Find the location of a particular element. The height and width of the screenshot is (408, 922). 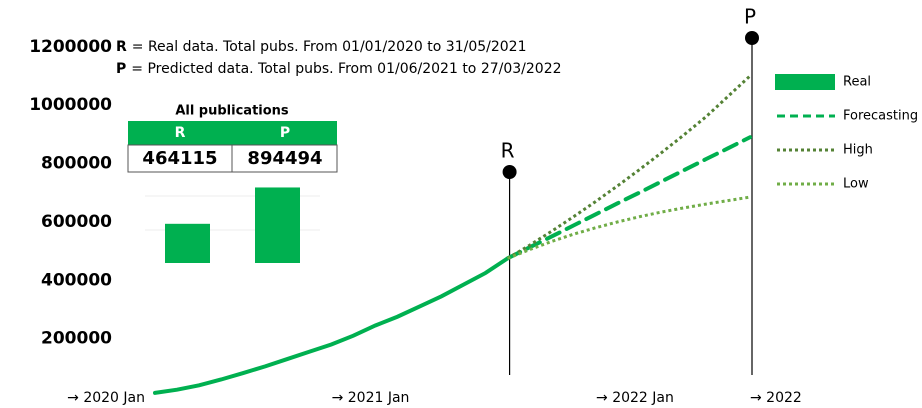

y-tick-label: 600000 is located at coordinates (76, 222).